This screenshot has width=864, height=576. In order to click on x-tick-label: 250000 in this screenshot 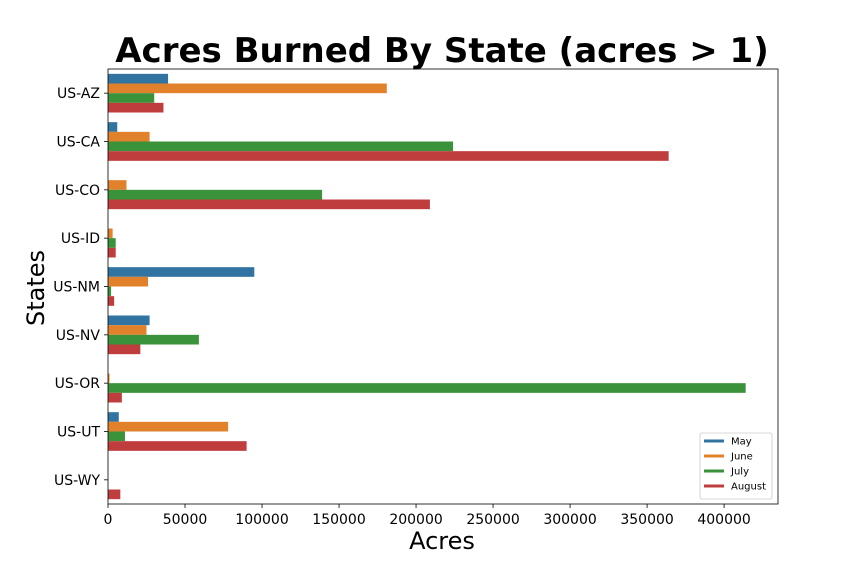, I will do `click(492, 520)`.